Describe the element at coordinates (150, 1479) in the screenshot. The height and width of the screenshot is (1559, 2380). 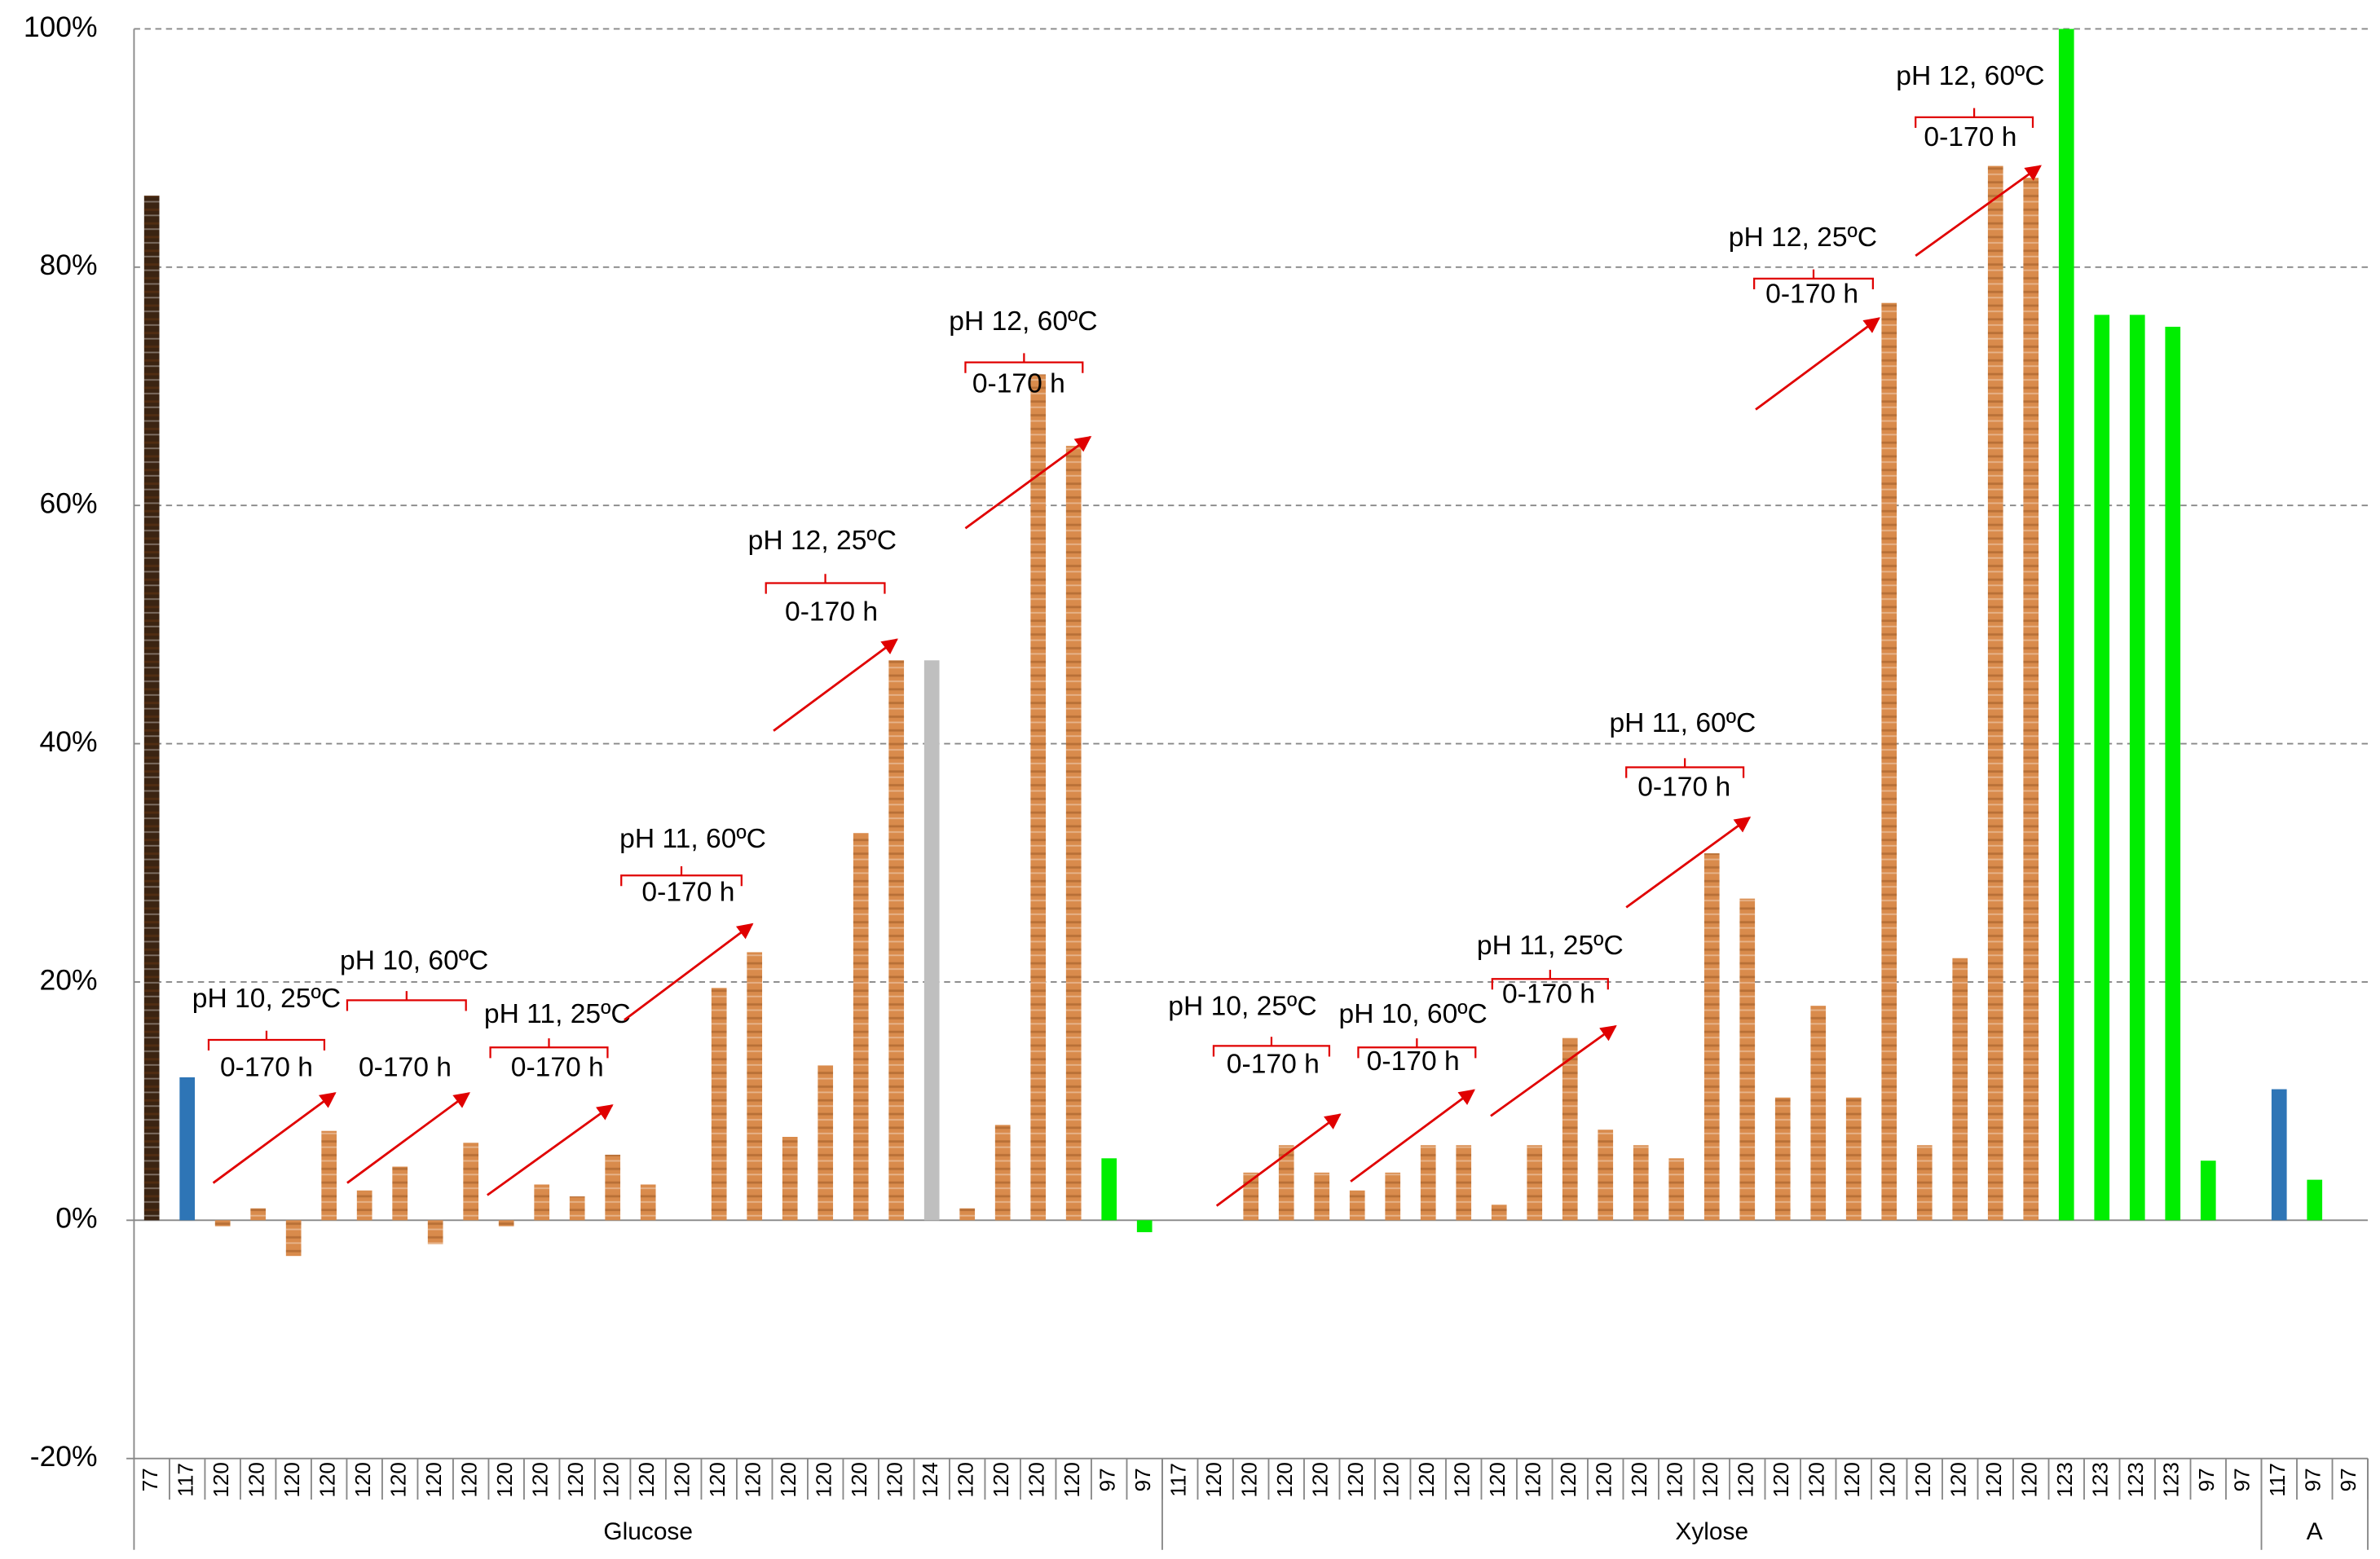
I see `x-tick-label: 77` at that location.